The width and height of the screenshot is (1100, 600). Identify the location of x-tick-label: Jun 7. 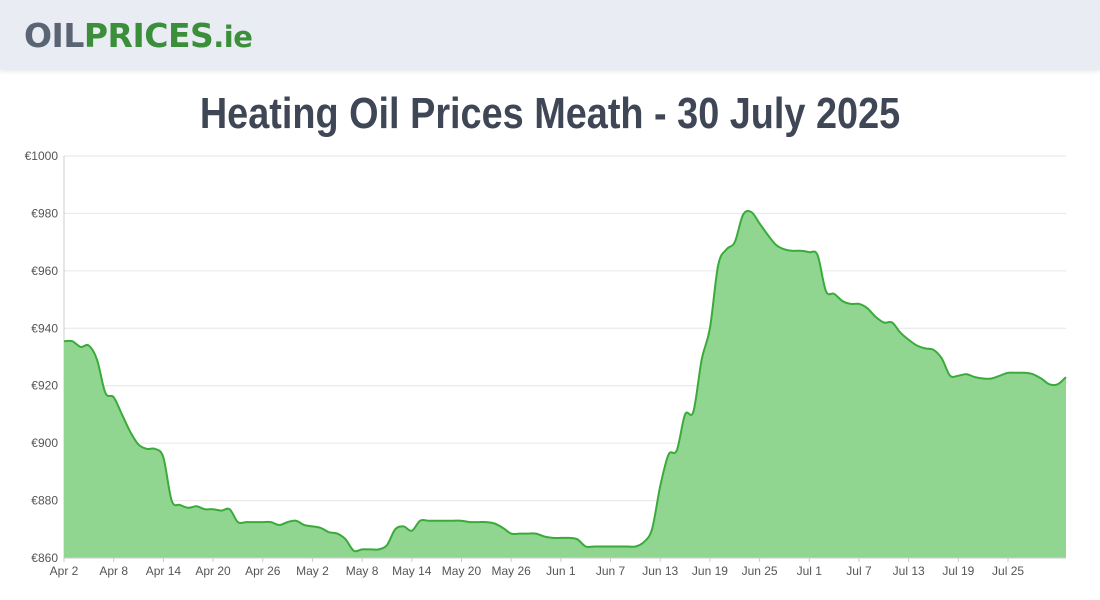
(611, 571).